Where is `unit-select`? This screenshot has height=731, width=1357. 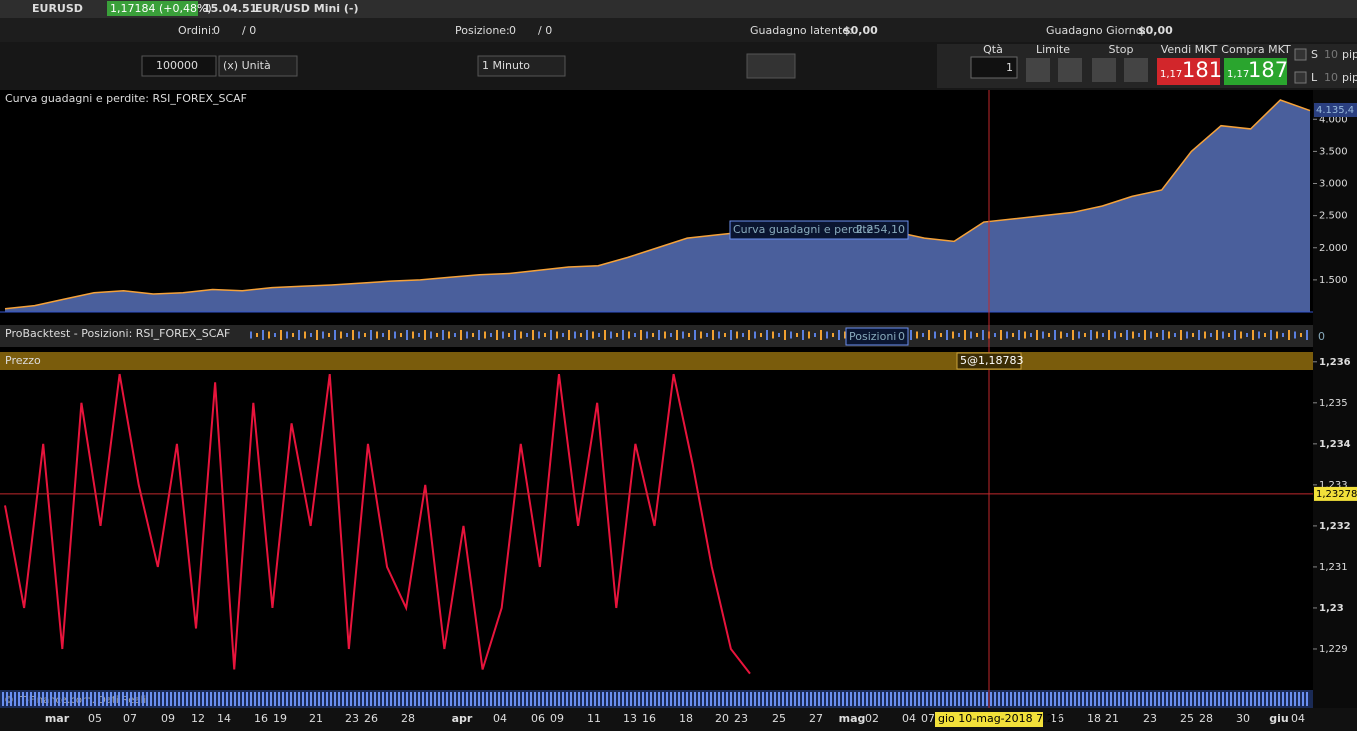
unit-select is located at coordinates (258, 66).